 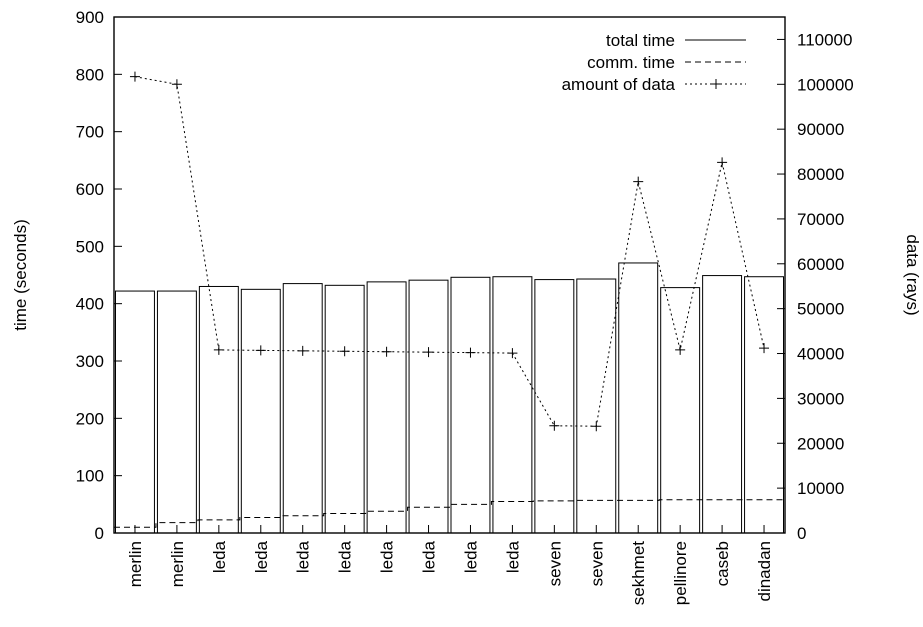 What do you see at coordinates (20, 274) in the screenshot?
I see `y-axis-title: time (seconds)` at bounding box center [20, 274].